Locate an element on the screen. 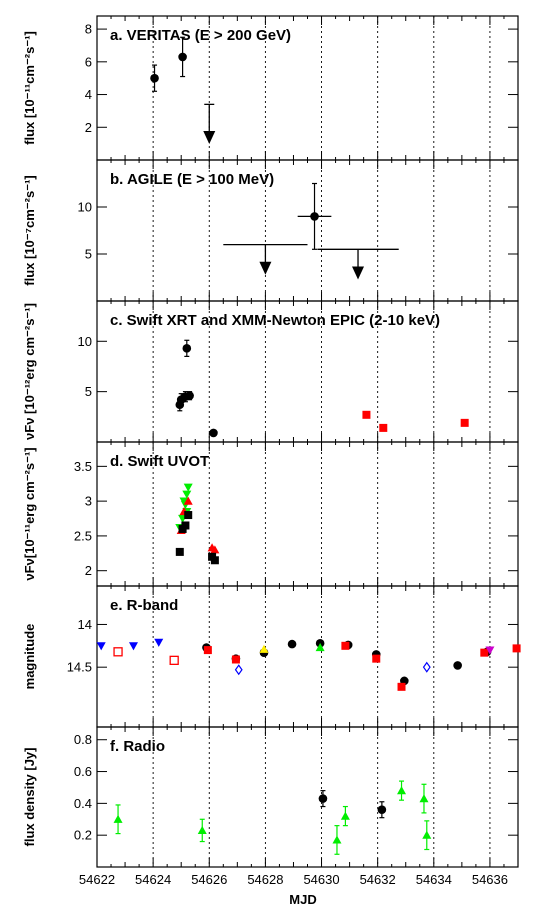 The width and height of the screenshot is (553, 914). y-tick-label: 14.5 is located at coordinates (79, 667).